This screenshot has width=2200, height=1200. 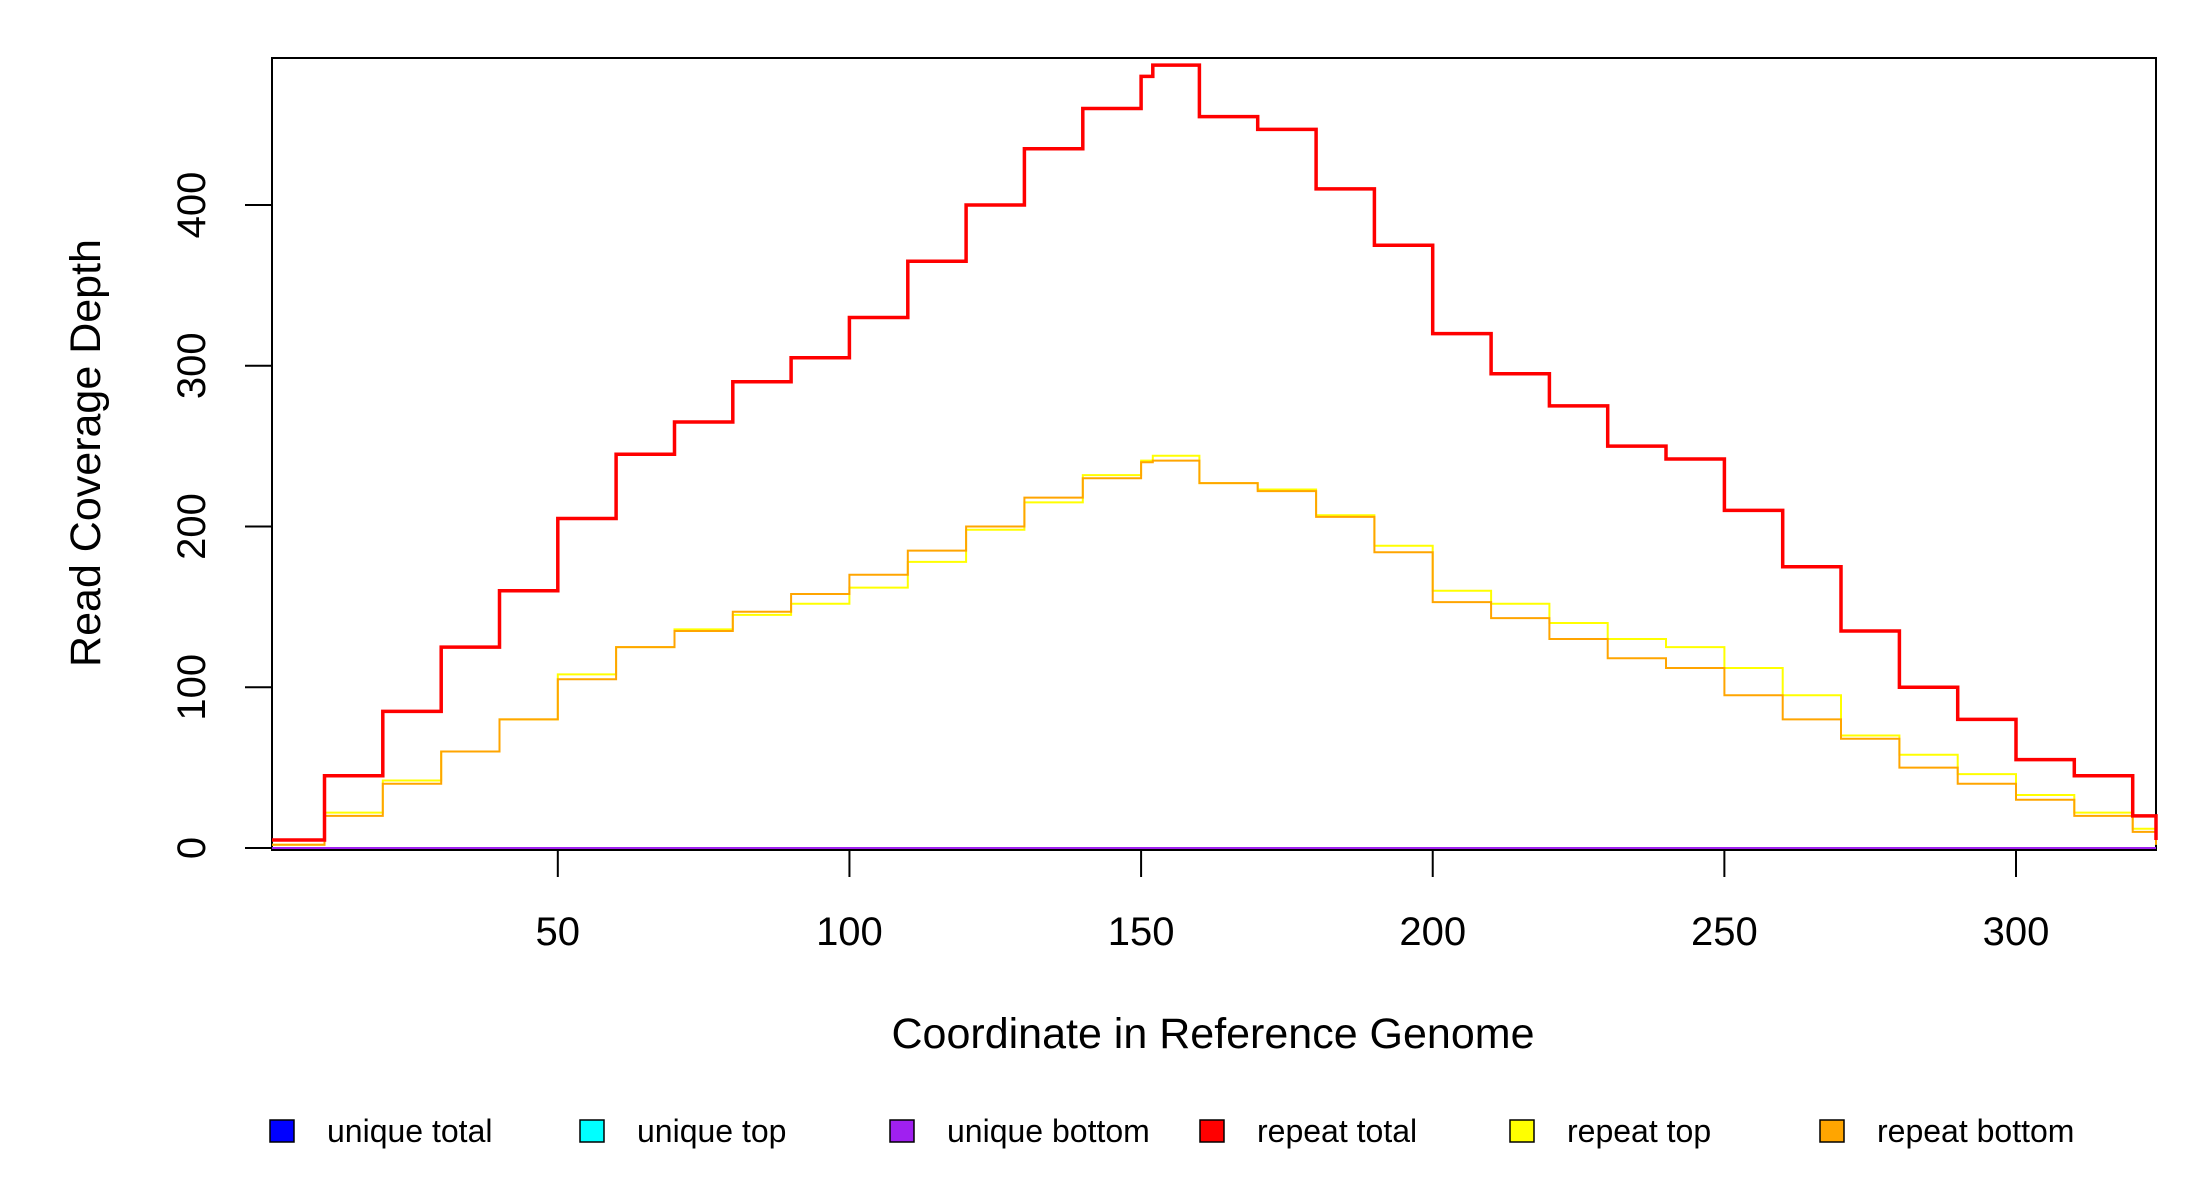 I want to click on y-tick-label: 100, so click(x=192, y=687).